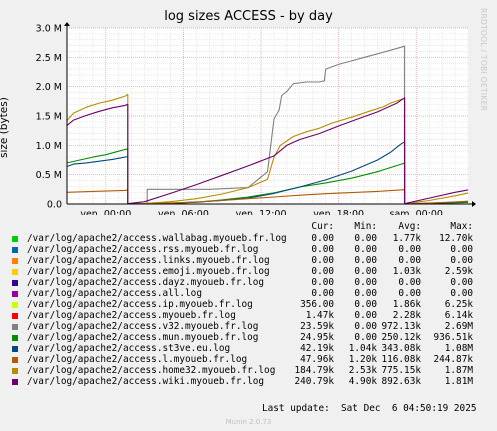  Describe the element at coordinates (183, 212) in the screenshot. I see `x-tick-label: ven. 06:00` at that location.